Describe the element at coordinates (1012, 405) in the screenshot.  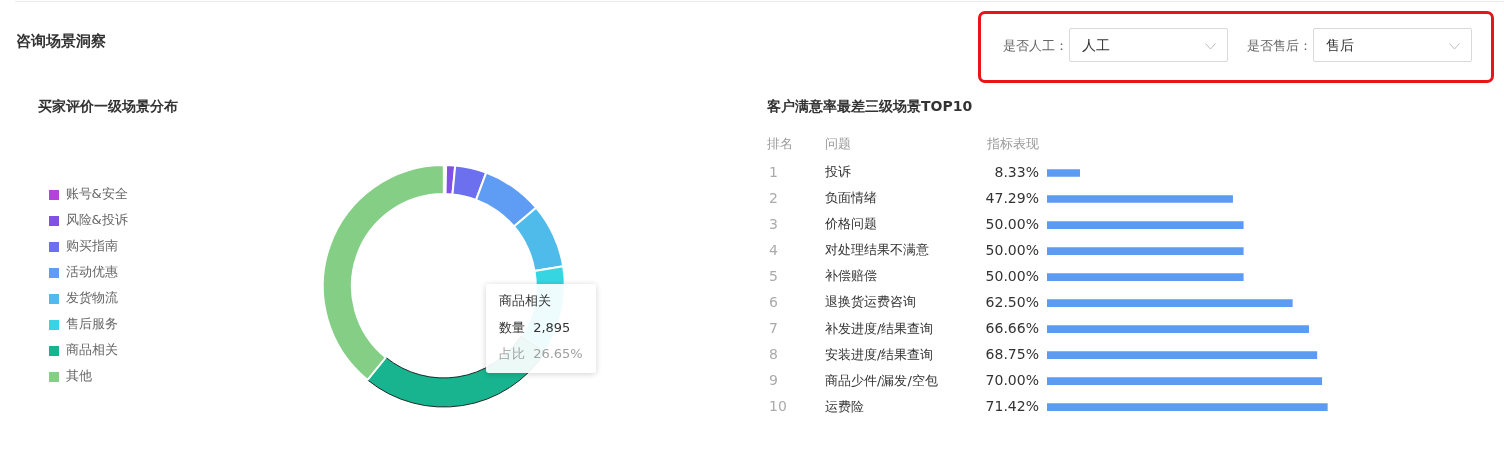
I see `data-label: 71.42%` at that location.